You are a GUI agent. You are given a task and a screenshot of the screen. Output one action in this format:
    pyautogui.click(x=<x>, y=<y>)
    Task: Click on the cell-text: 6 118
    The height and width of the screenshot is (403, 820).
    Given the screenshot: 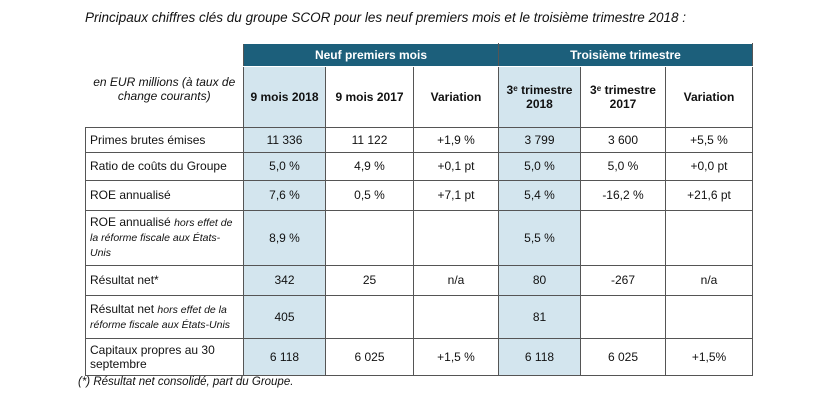 What is the action you would take?
    pyautogui.click(x=284, y=356)
    